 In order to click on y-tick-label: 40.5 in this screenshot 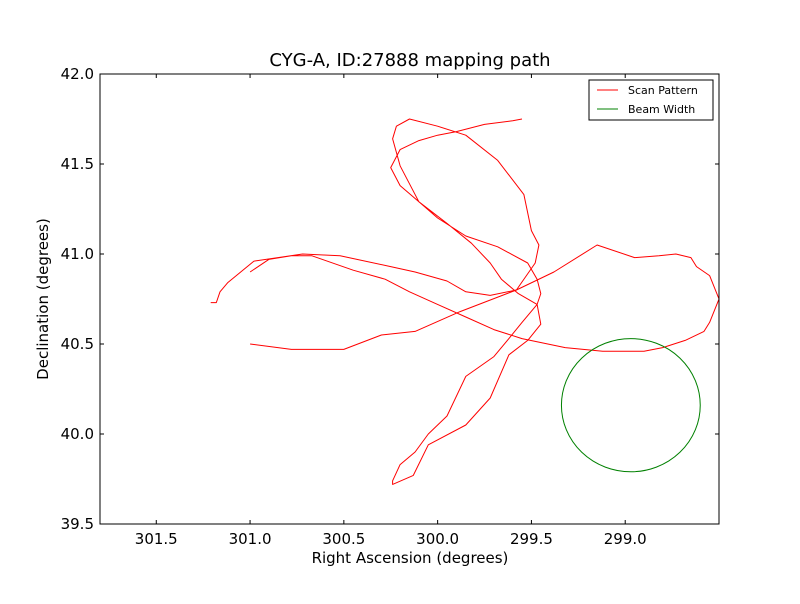, I will do `click(77, 344)`.